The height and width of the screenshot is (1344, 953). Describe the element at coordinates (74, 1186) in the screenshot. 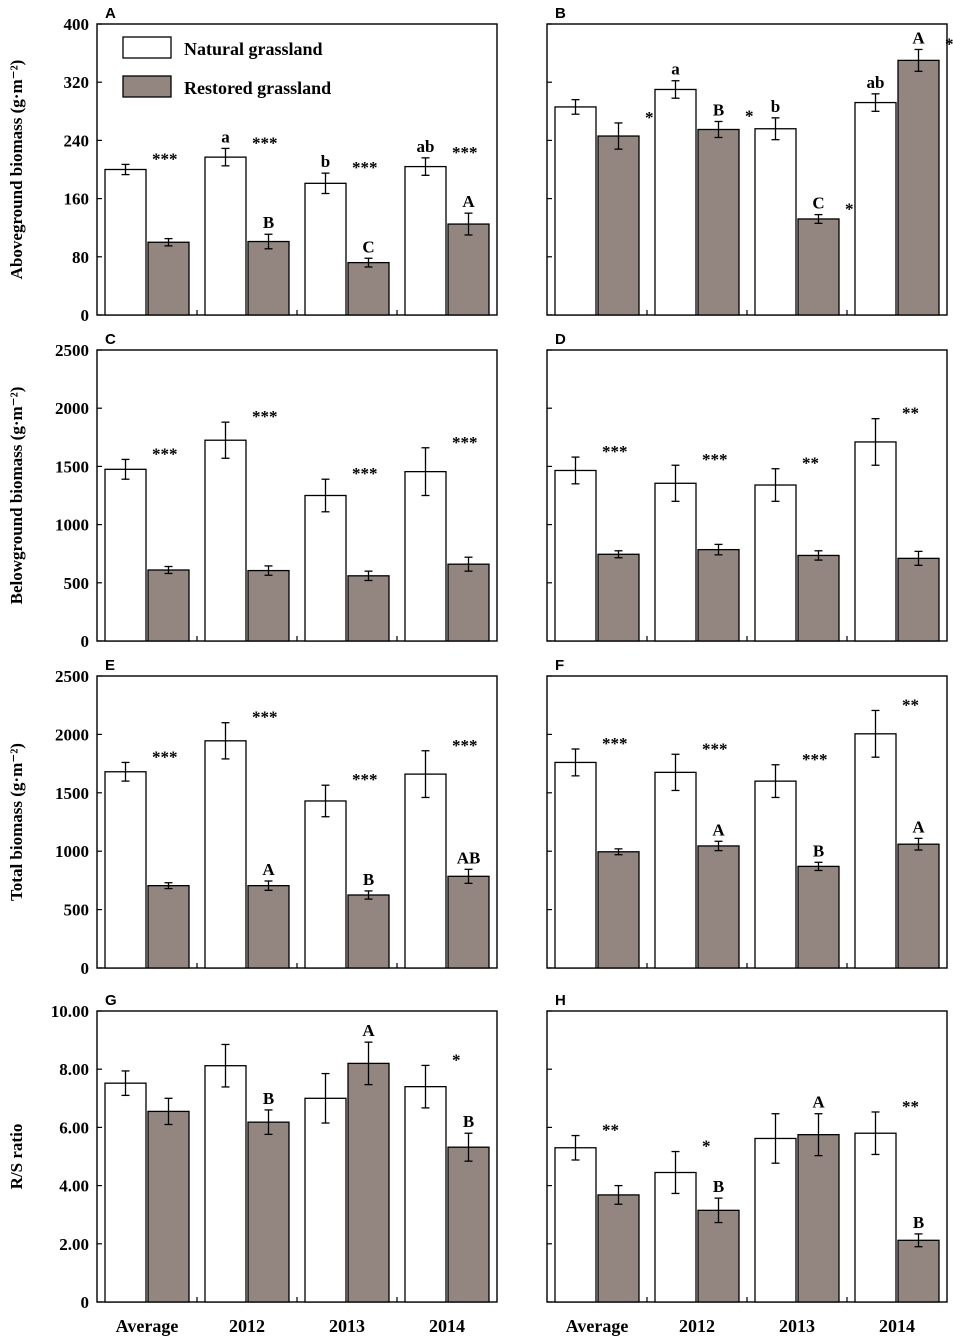

I see `y-tick-label: 4.00` at that location.